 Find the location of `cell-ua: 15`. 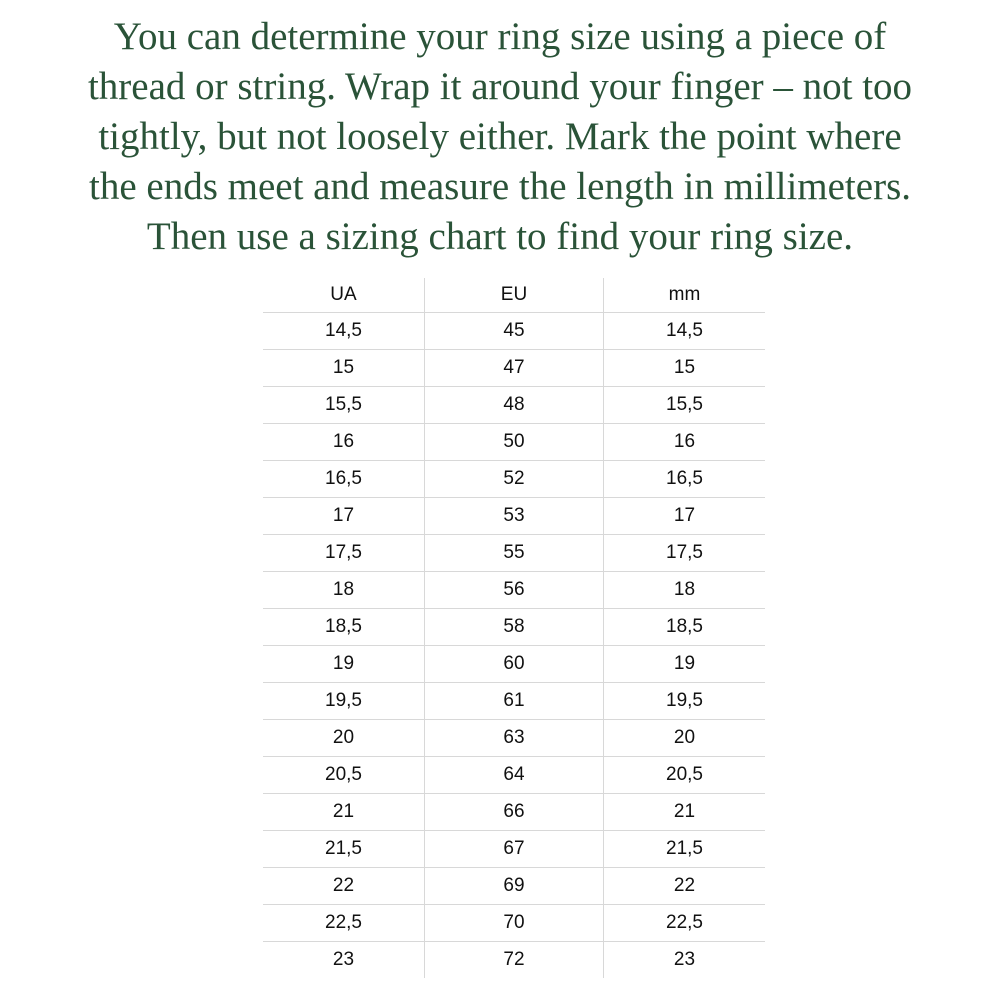

cell-ua: 15 is located at coordinates (344, 368).